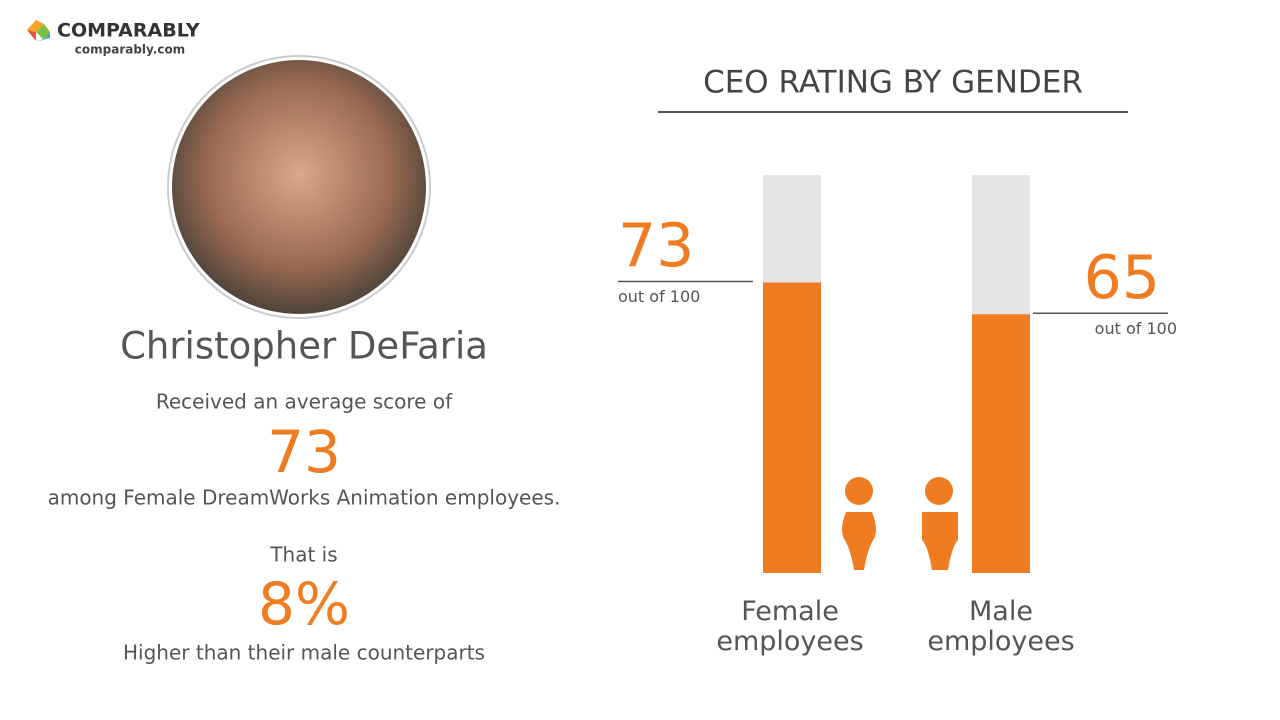  What do you see at coordinates (303, 555) in the screenshot?
I see `lead: That is` at bounding box center [303, 555].